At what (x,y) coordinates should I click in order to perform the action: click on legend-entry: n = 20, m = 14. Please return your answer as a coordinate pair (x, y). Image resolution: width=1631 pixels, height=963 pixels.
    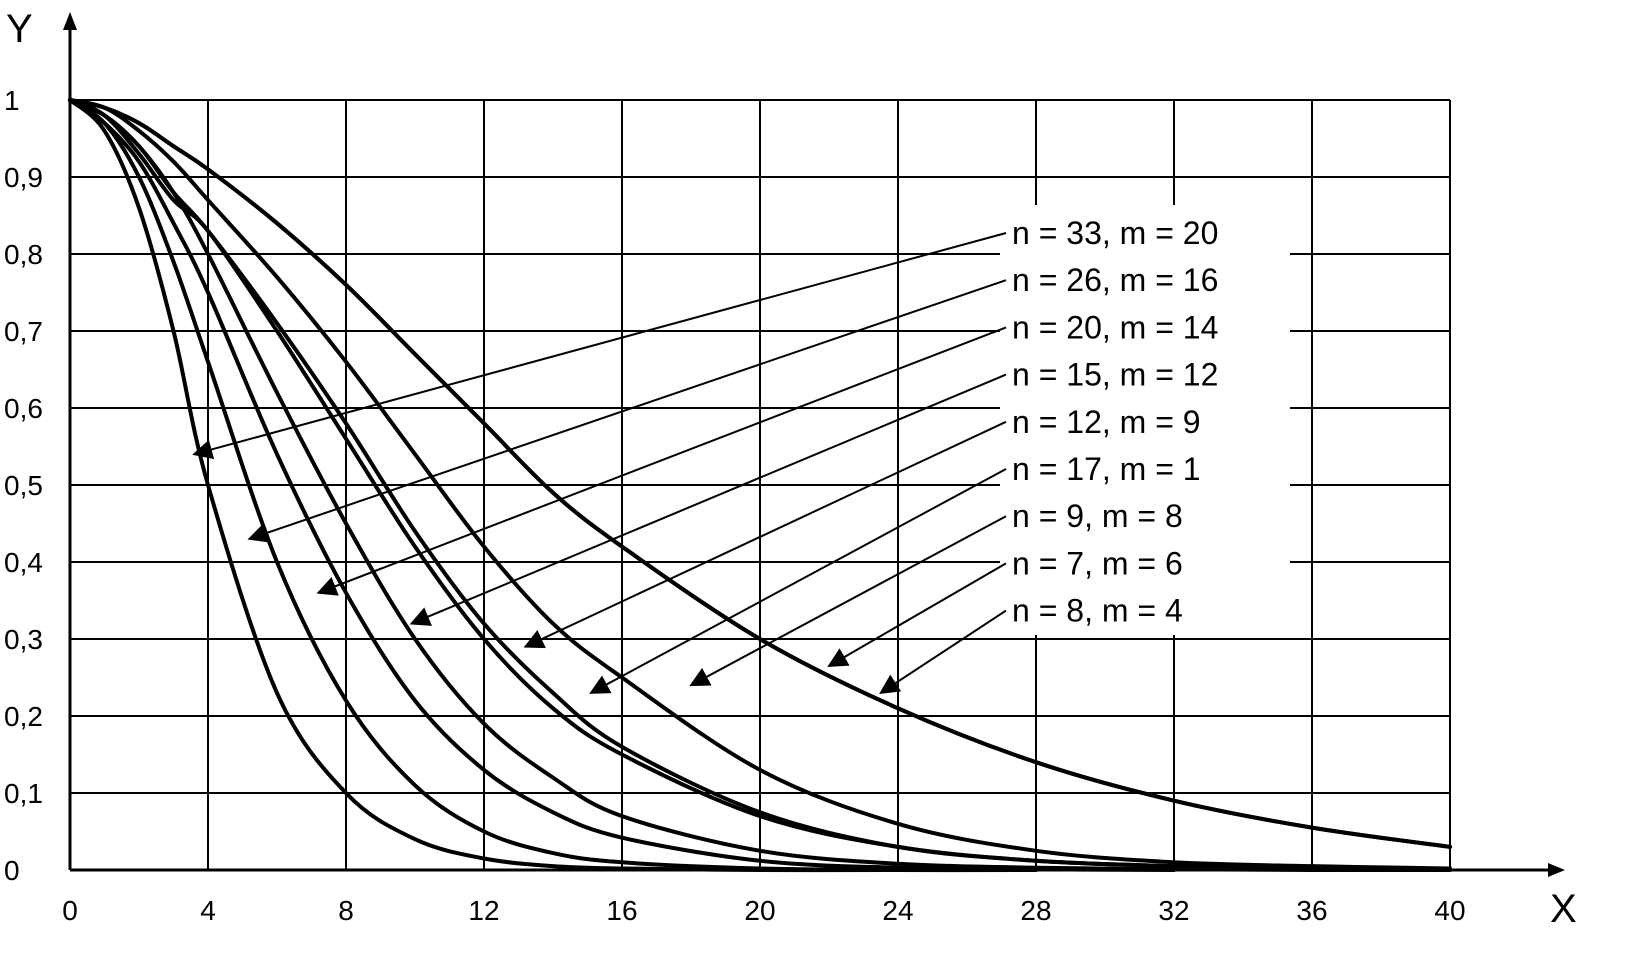
    Looking at the image, I should click on (1115, 327).